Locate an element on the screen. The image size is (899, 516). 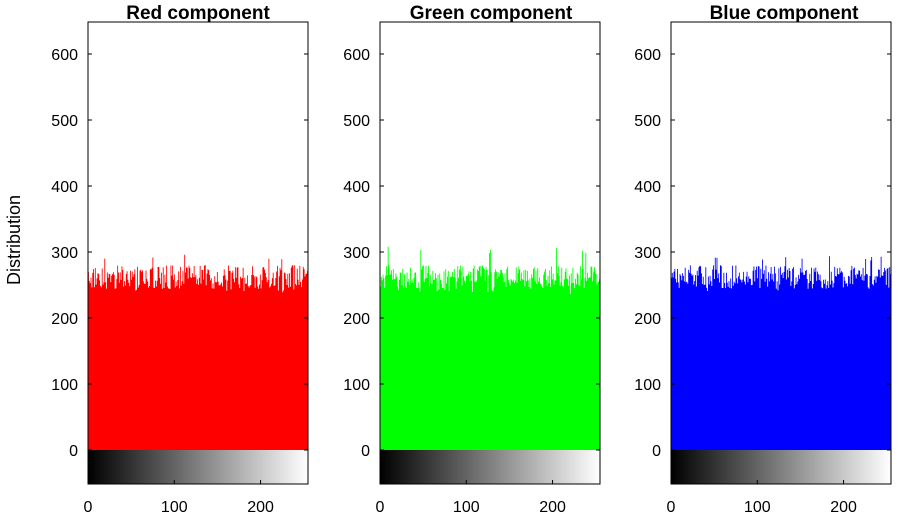
x-ticks-blue: 0 100 200 is located at coordinates (762, 498).